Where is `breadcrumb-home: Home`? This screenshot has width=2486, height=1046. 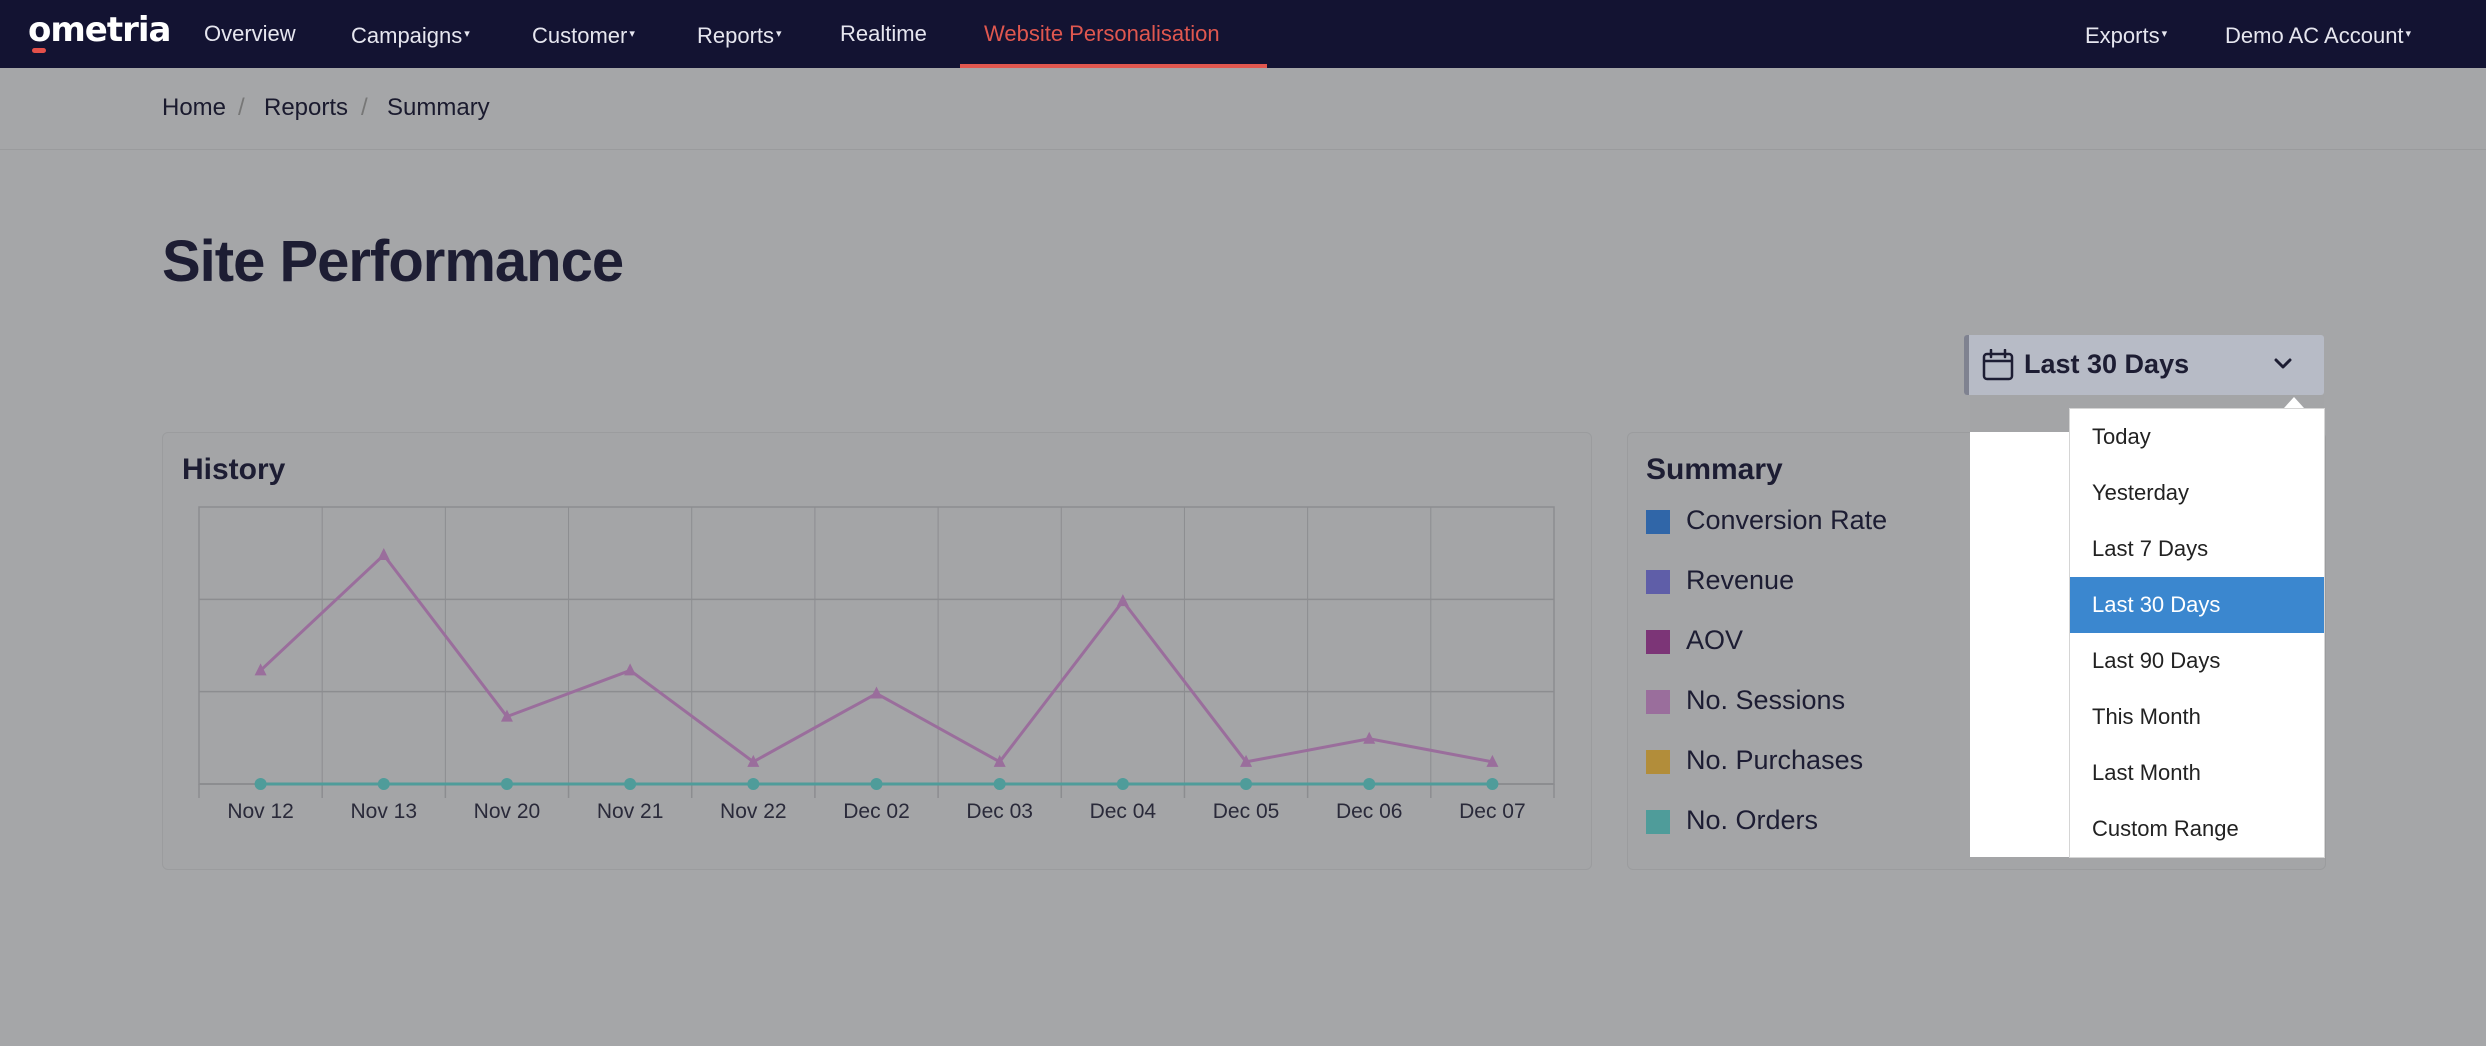 breadcrumb-home: Home is located at coordinates (194, 107).